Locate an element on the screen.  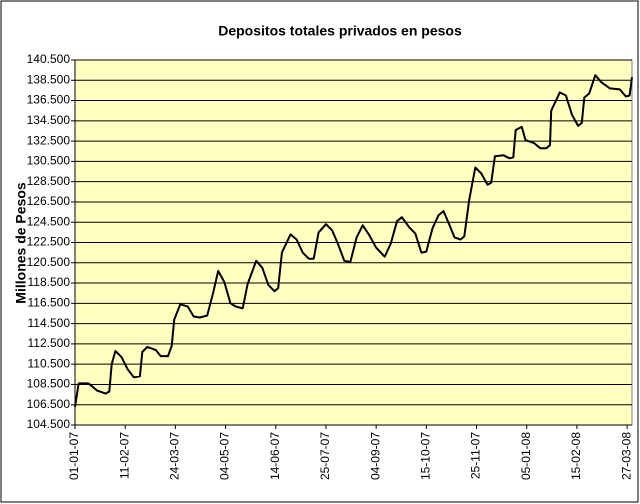
y-tick-label: 122.500 is located at coordinates (49, 242).